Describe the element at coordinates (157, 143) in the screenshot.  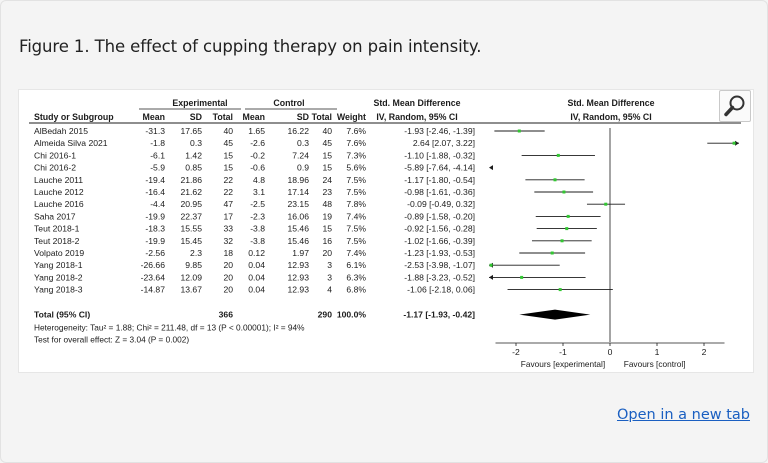
I see `exp-mean-cell: -1.8` at that location.